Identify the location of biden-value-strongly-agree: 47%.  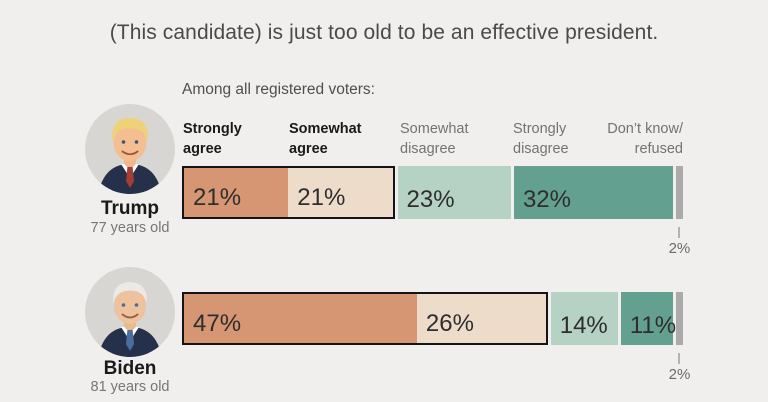
(217, 323).